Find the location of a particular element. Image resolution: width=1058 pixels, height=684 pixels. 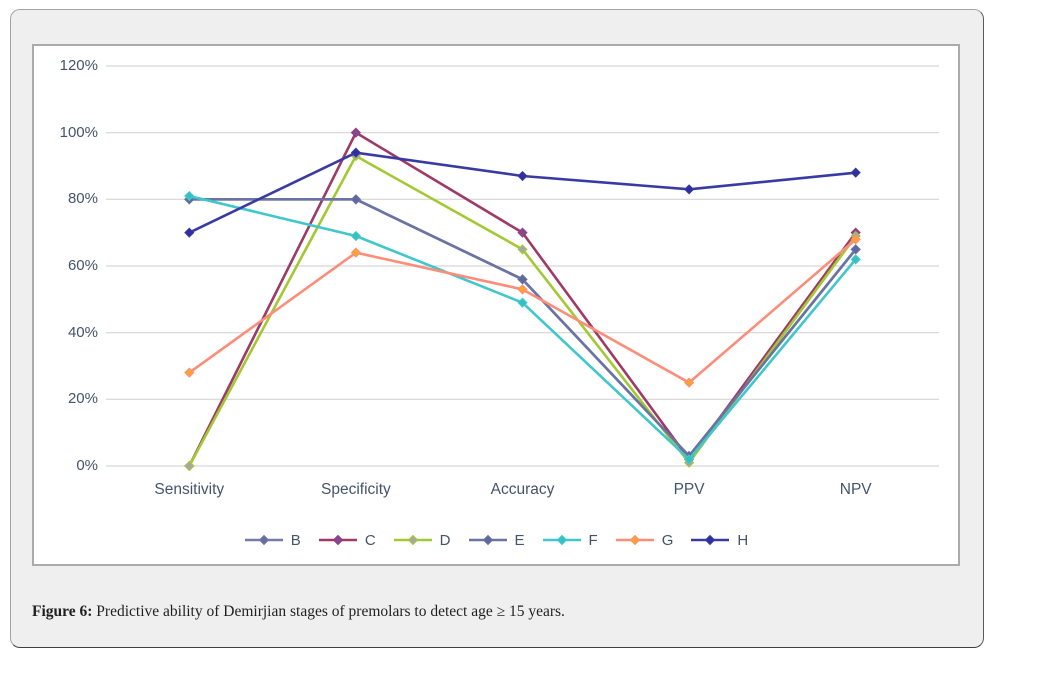

legend-label: F is located at coordinates (593, 540).